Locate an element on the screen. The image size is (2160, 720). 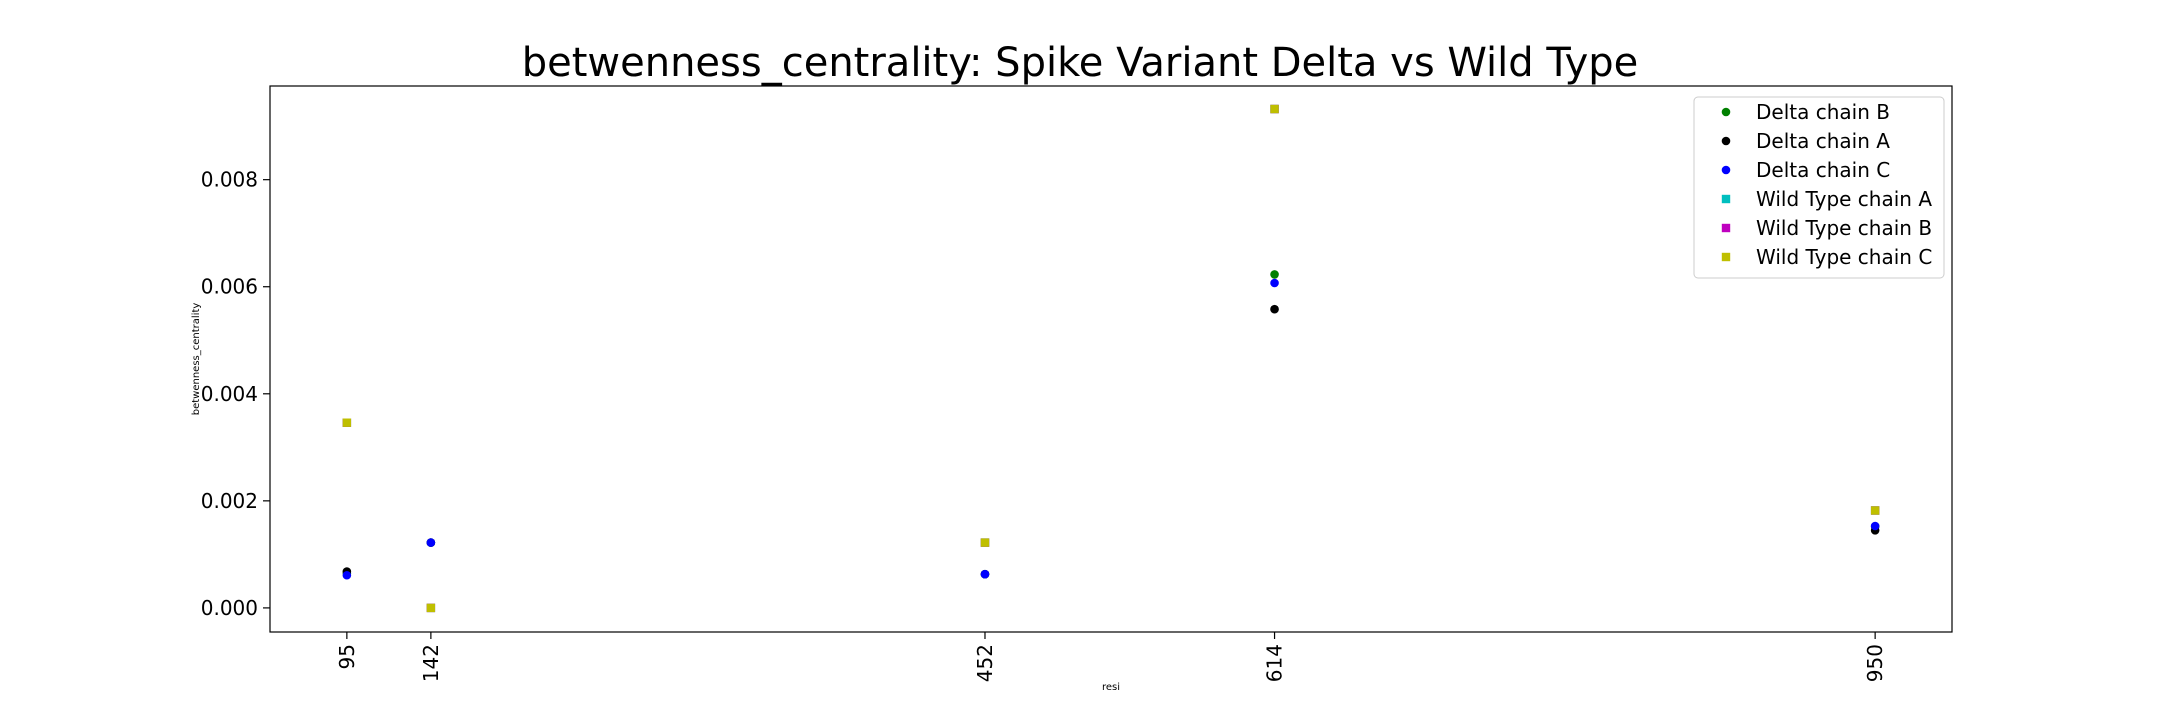
y-tick-label: 0.004 is located at coordinates (229, 394).